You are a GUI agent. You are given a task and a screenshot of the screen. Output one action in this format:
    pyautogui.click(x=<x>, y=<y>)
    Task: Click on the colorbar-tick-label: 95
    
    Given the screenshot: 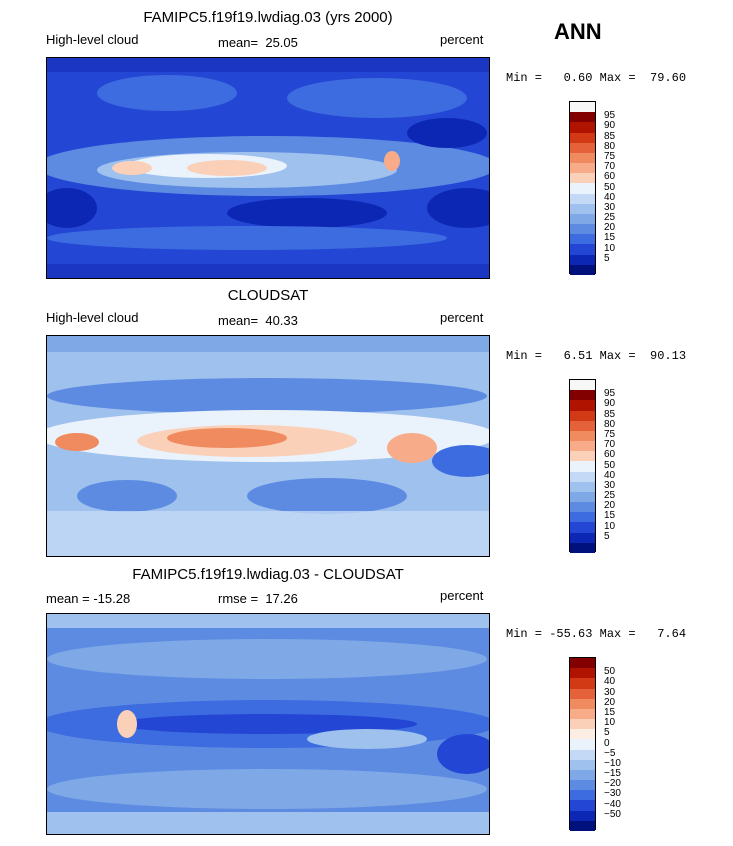 What is the action you would take?
    pyautogui.click(x=610, y=116)
    